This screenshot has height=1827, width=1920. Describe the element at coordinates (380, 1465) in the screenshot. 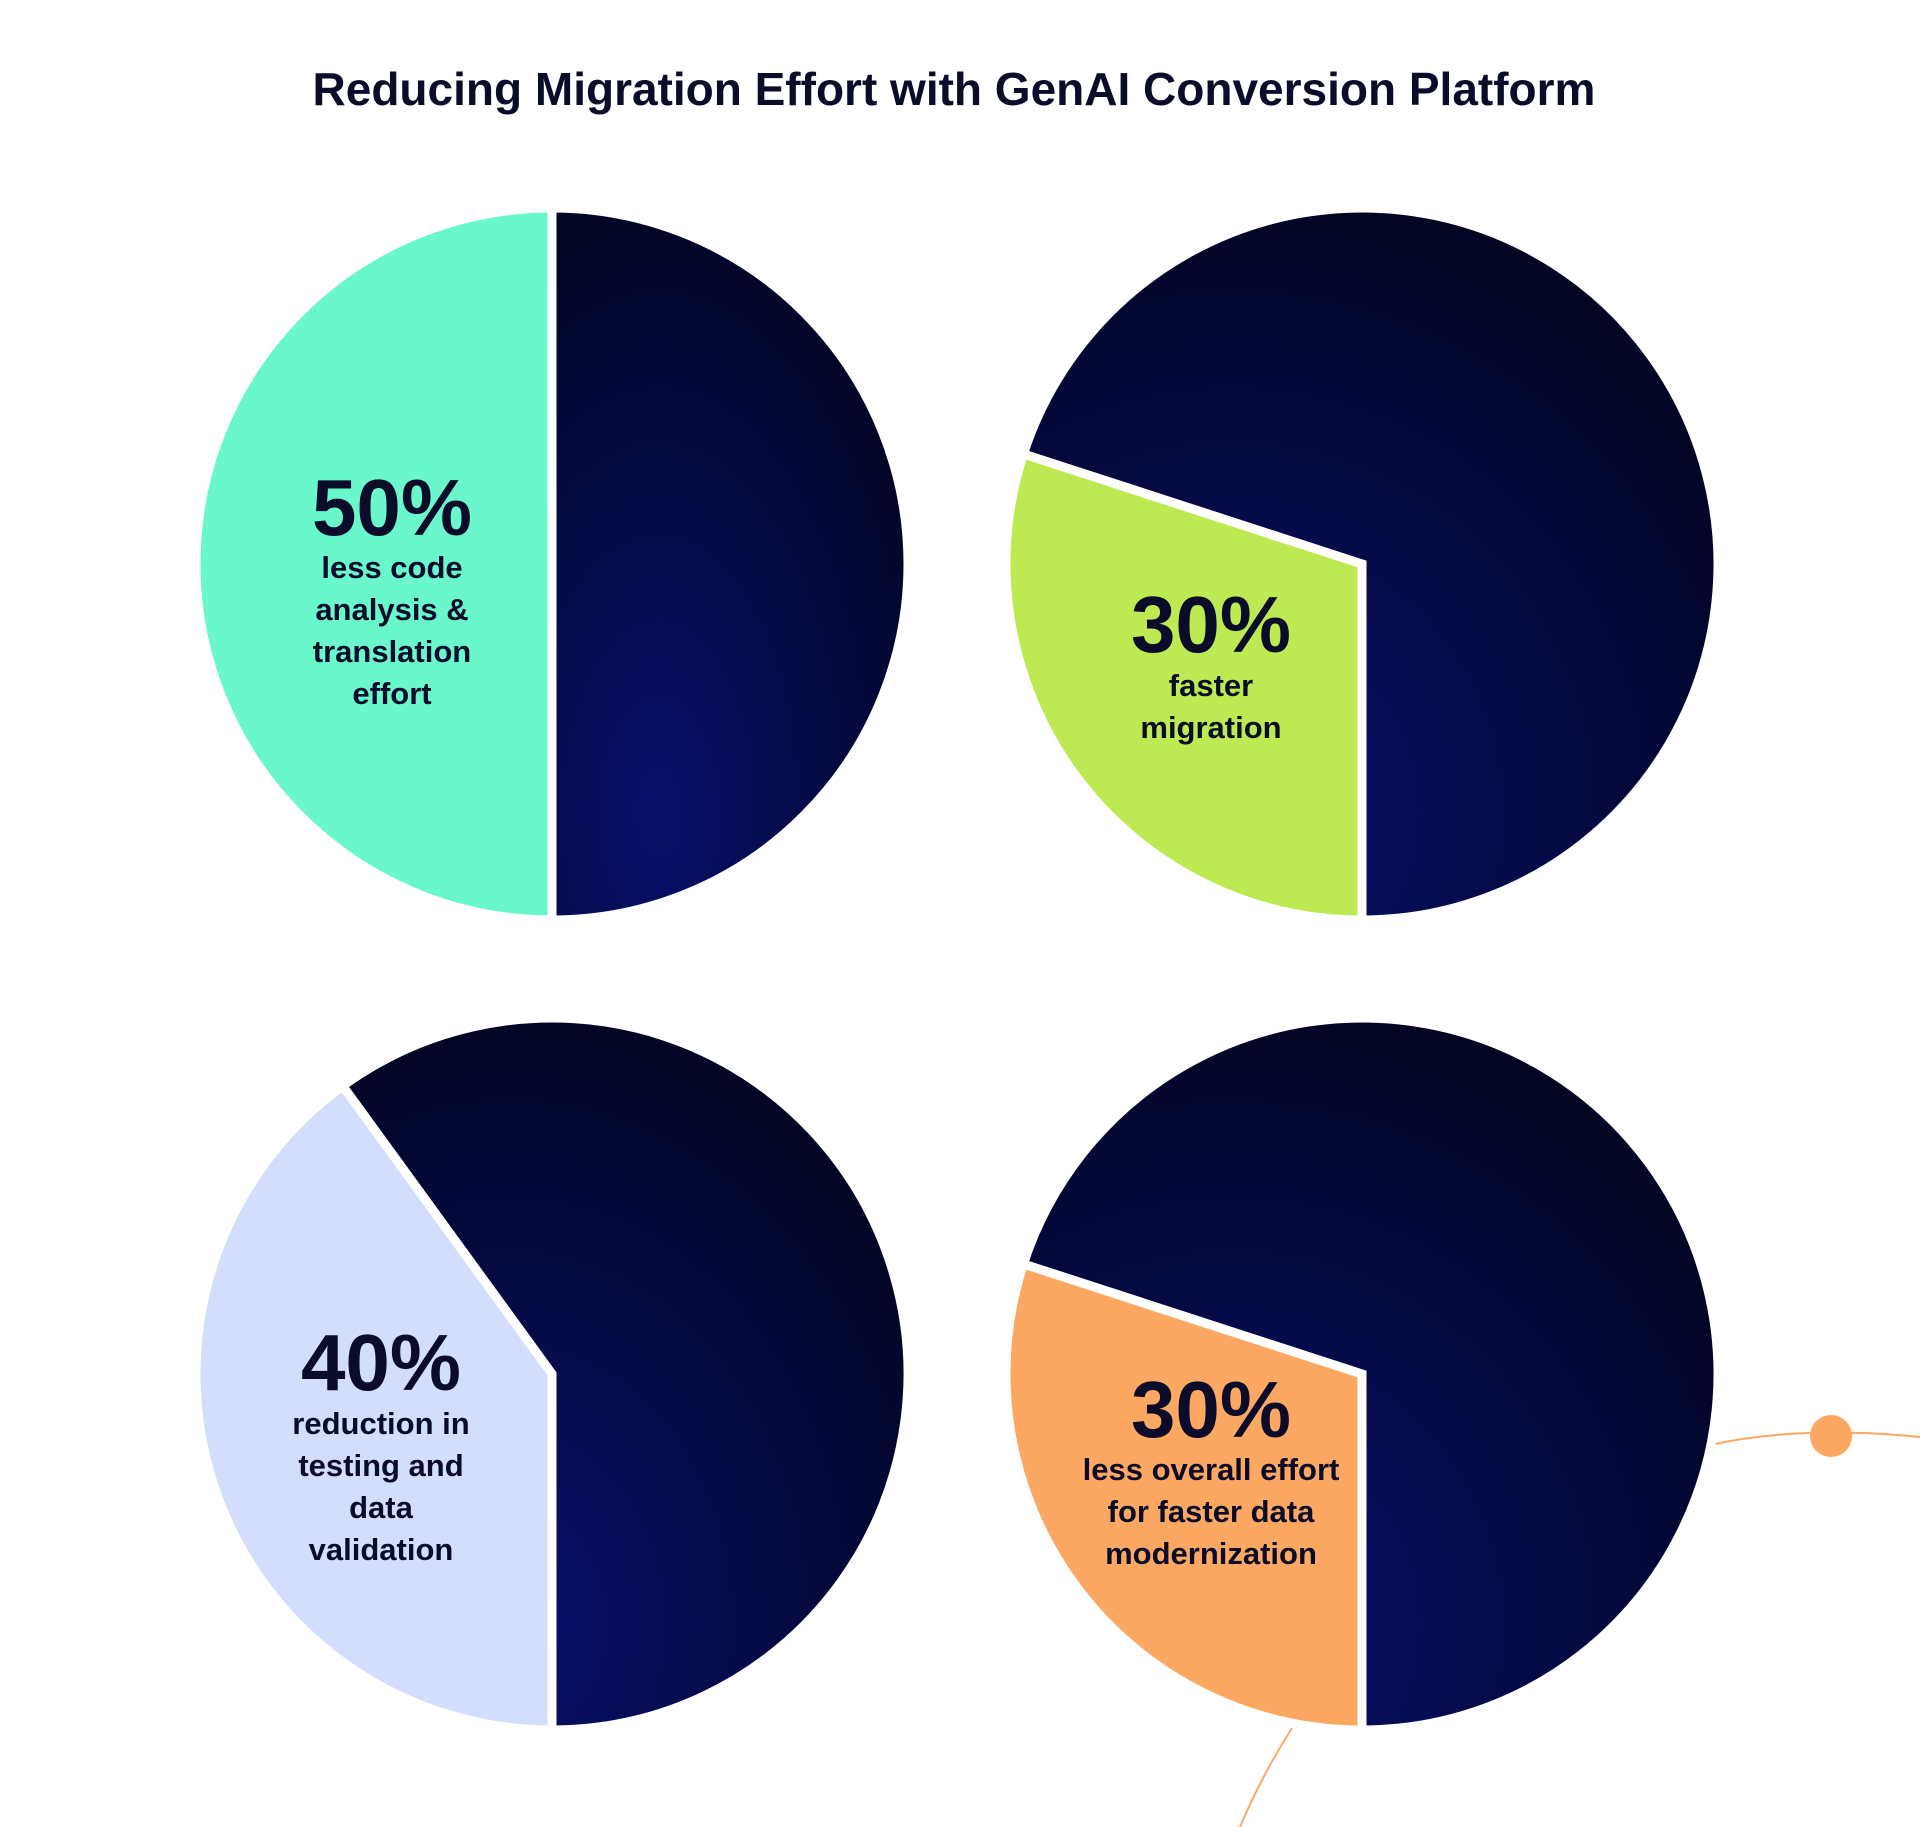

I see `pie-description-line: testing and` at that location.